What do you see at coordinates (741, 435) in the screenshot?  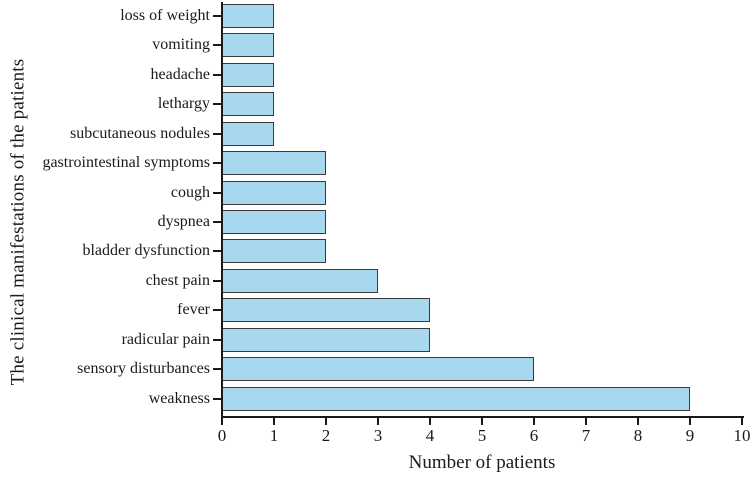 I see `x-axis-tick-label: 10` at bounding box center [741, 435].